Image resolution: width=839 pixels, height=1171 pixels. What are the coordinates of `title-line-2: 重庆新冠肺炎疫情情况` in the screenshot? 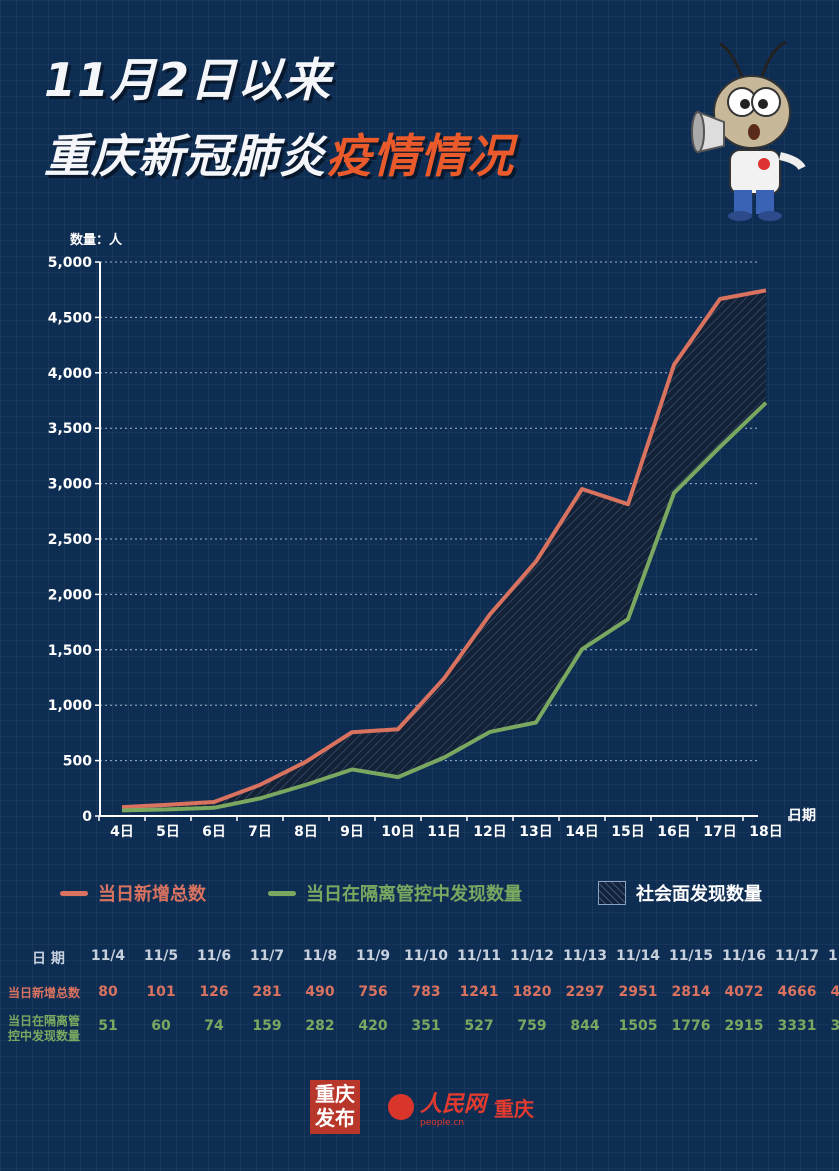 It's located at (279, 156).